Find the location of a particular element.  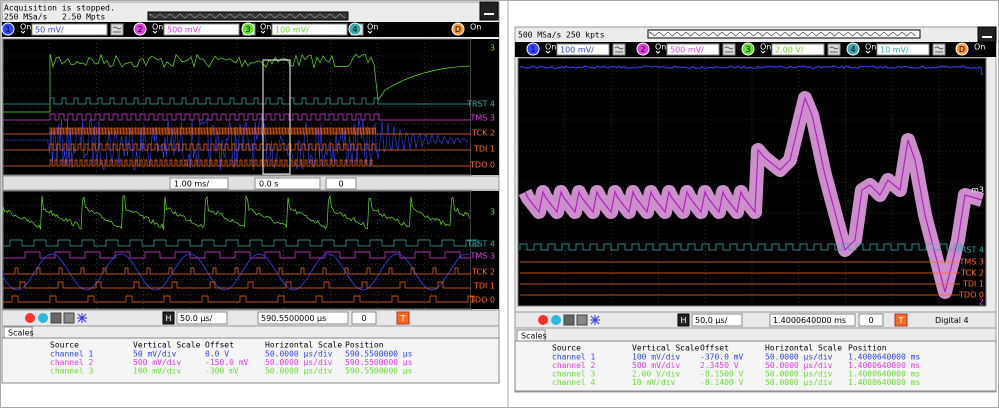

column-header: Offset is located at coordinates (714, 348).